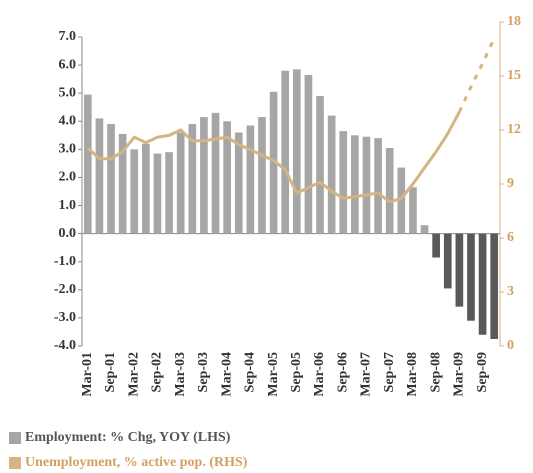  Describe the element at coordinates (68, 92) in the screenshot. I see `y-tick-label: 5.0` at that location.